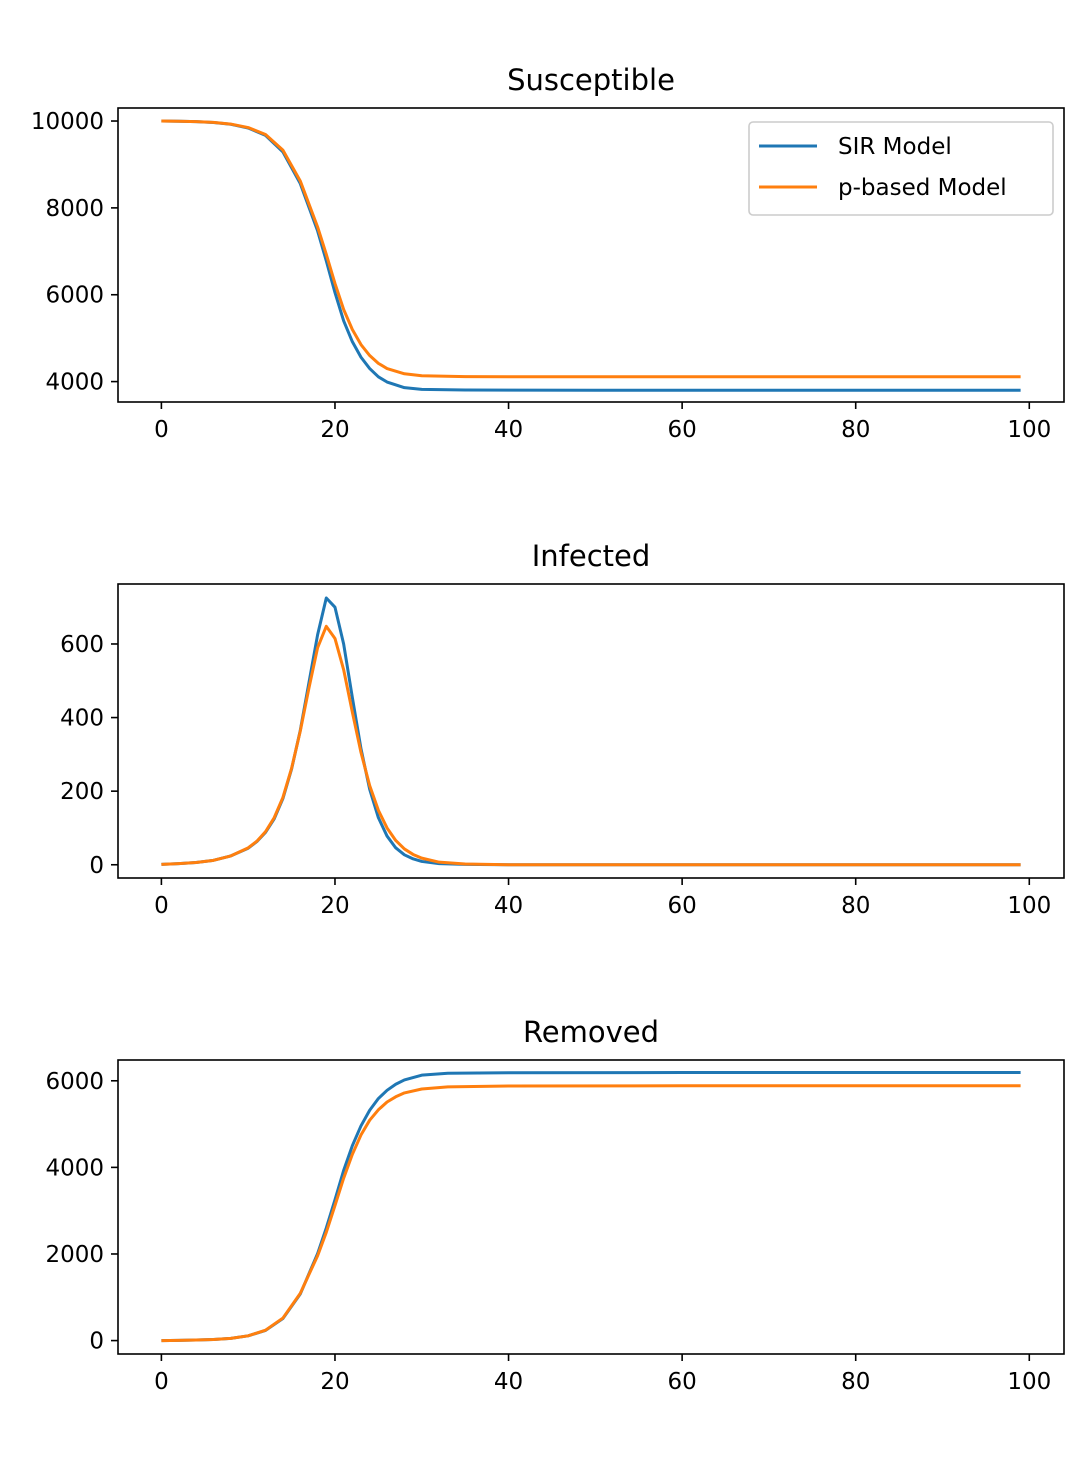  Describe the element at coordinates (82, 645) in the screenshot. I see `y-tick-label: 600` at that location.